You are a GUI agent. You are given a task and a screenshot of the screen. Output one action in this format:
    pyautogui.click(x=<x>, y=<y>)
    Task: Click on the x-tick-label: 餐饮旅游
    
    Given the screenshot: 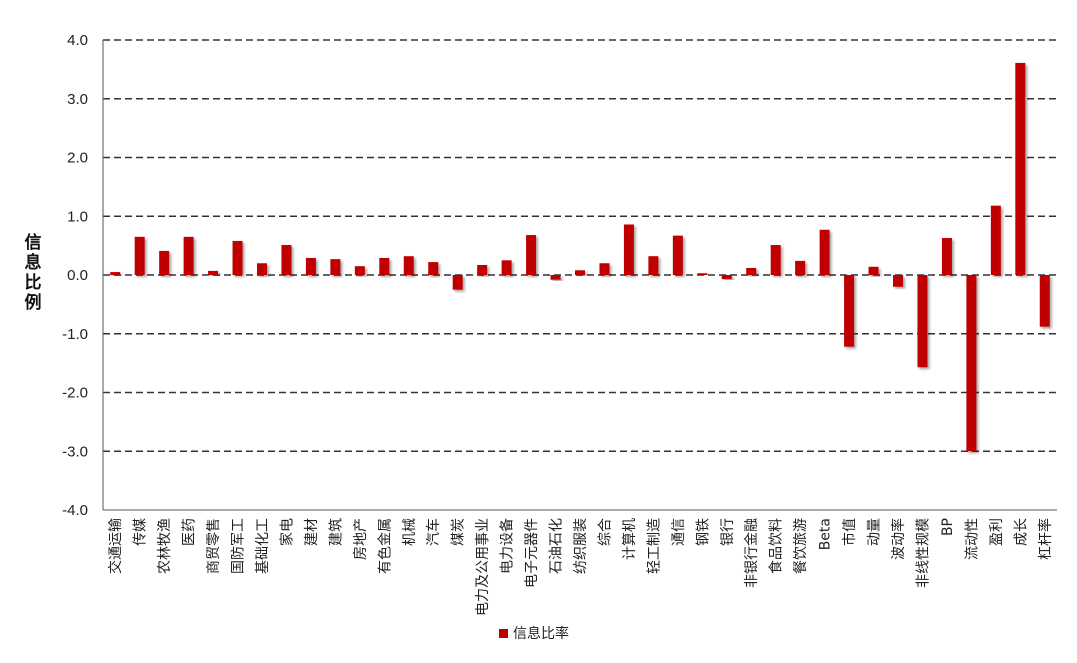 What is the action you would take?
    pyautogui.click(x=801, y=546)
    